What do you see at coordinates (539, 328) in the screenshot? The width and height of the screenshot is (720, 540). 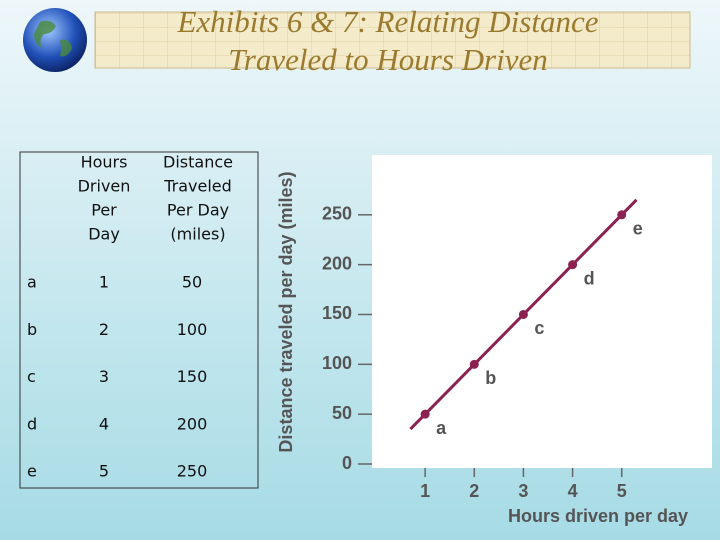 I see `point-label: c` at bounding box center [539, 328].